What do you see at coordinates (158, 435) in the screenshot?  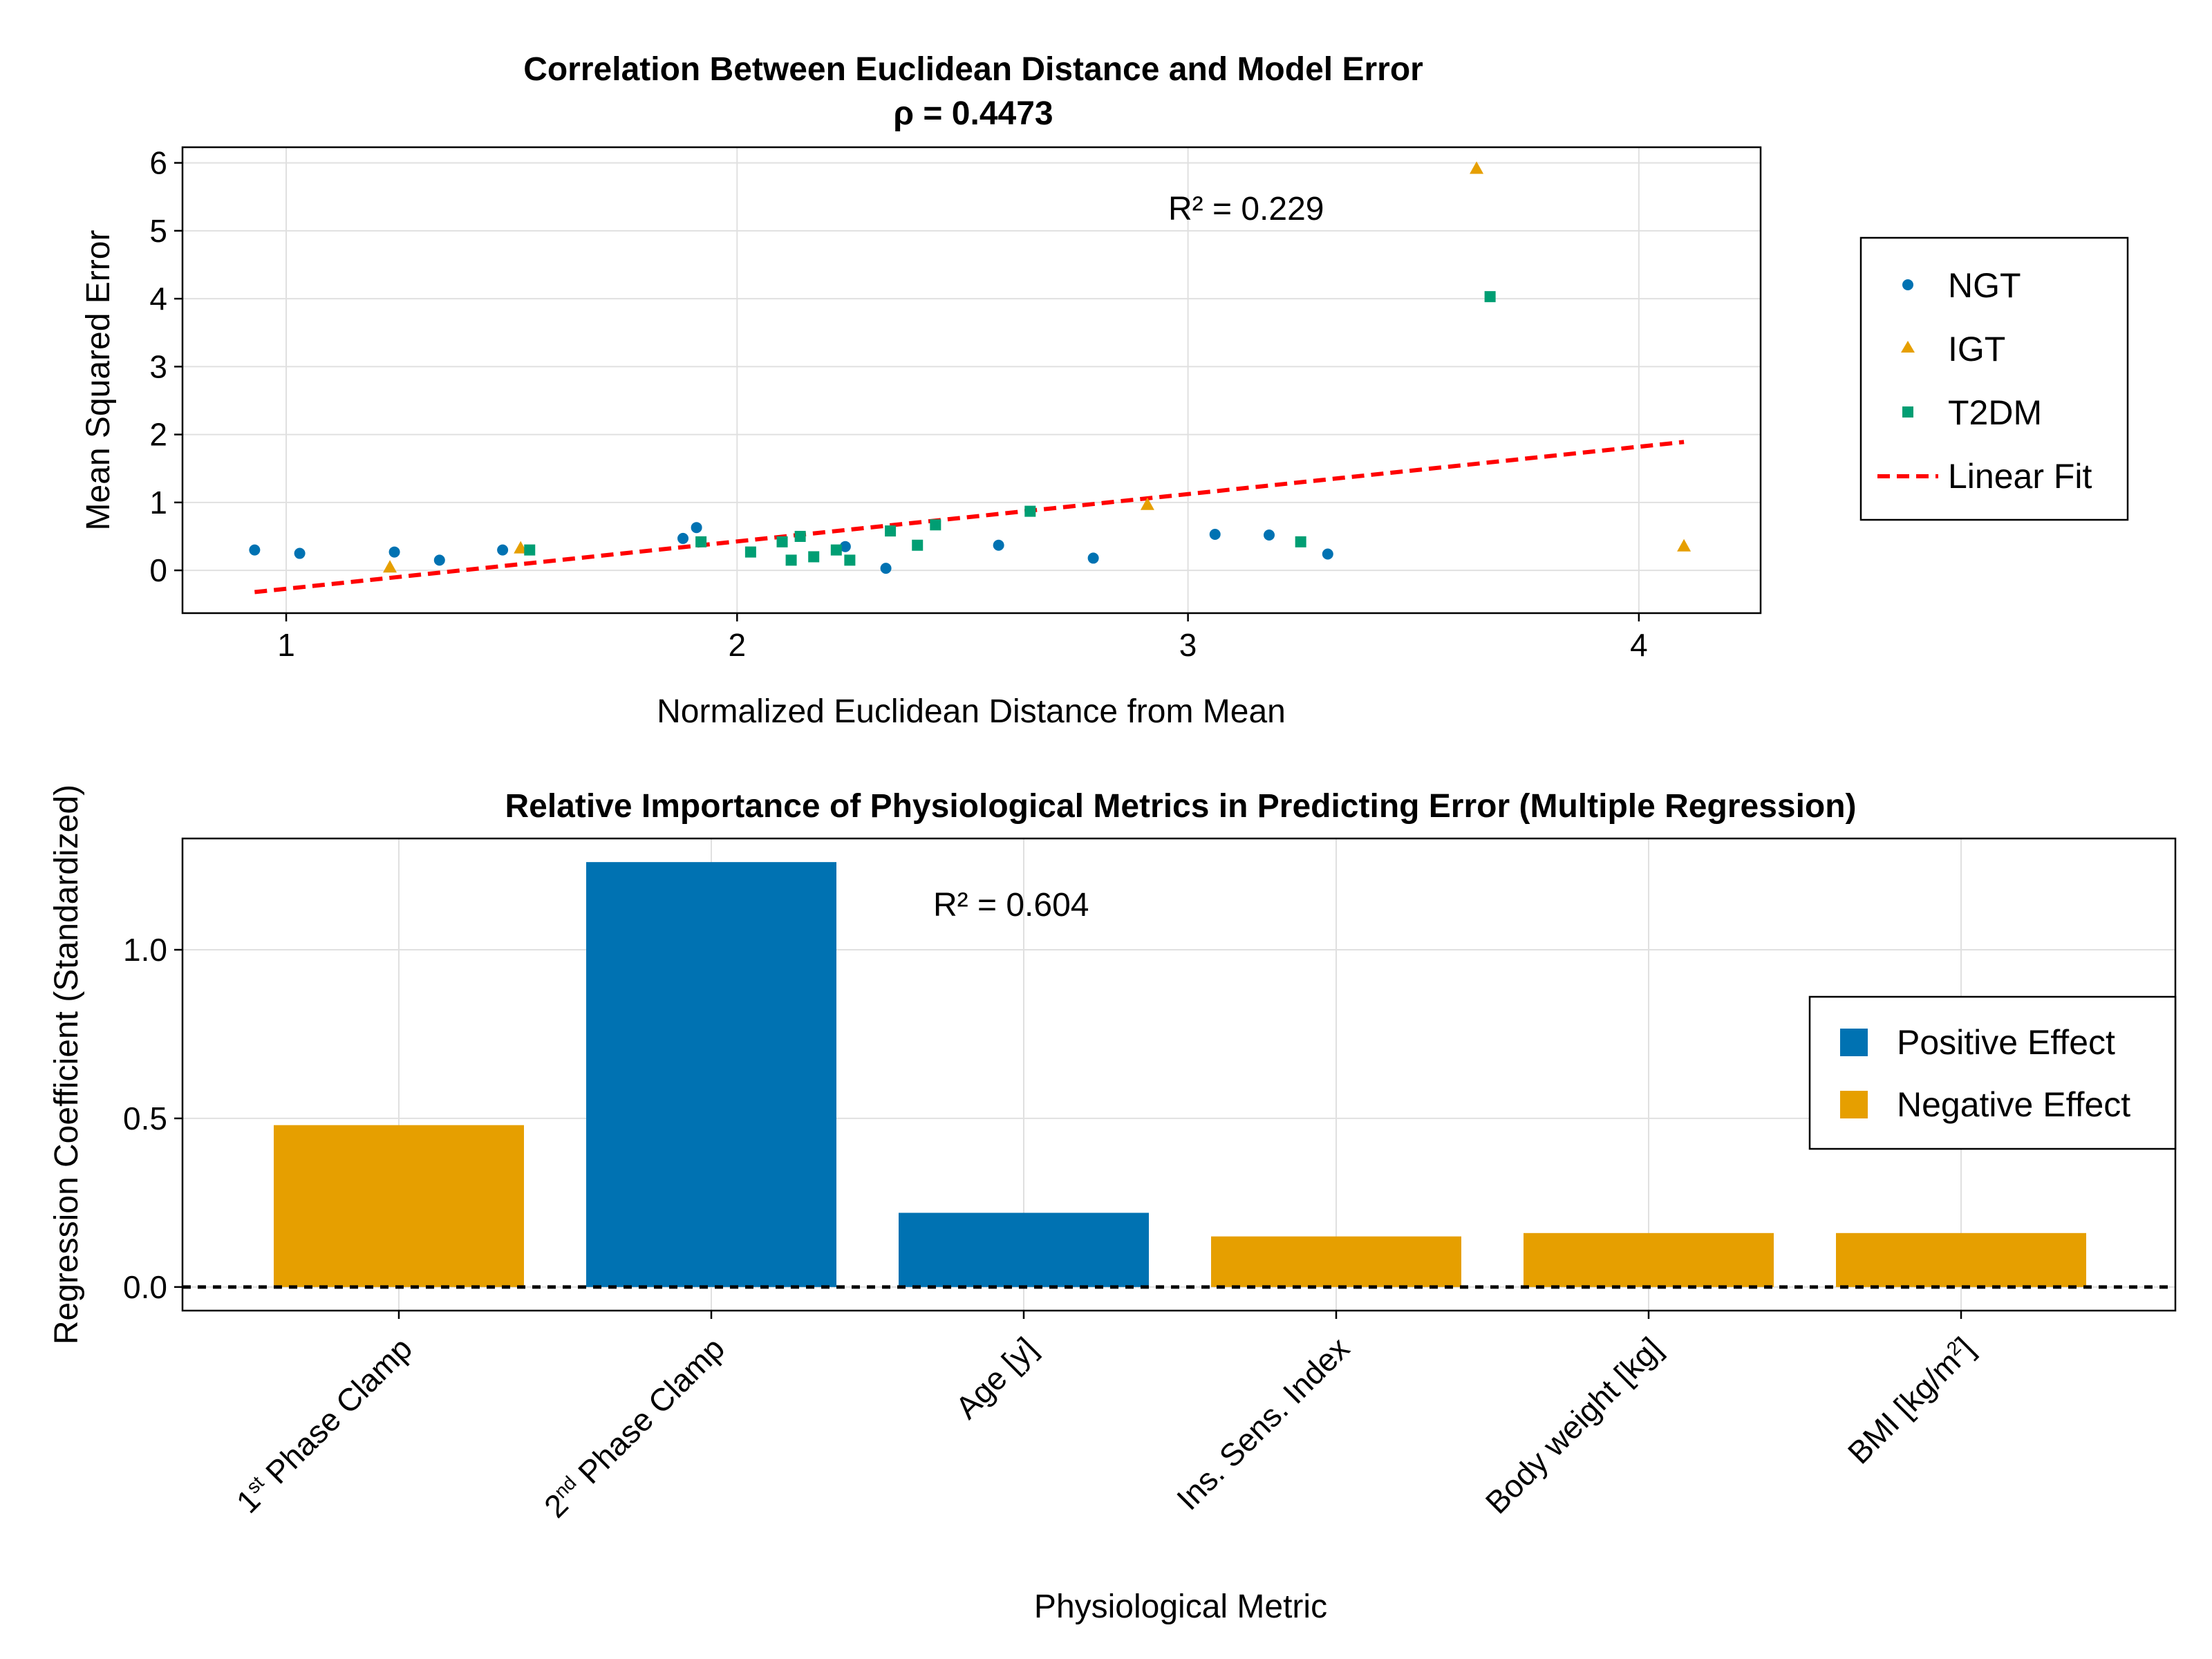 I see `scatter-y-tick-label: 2` at bounding box center [158, 435].